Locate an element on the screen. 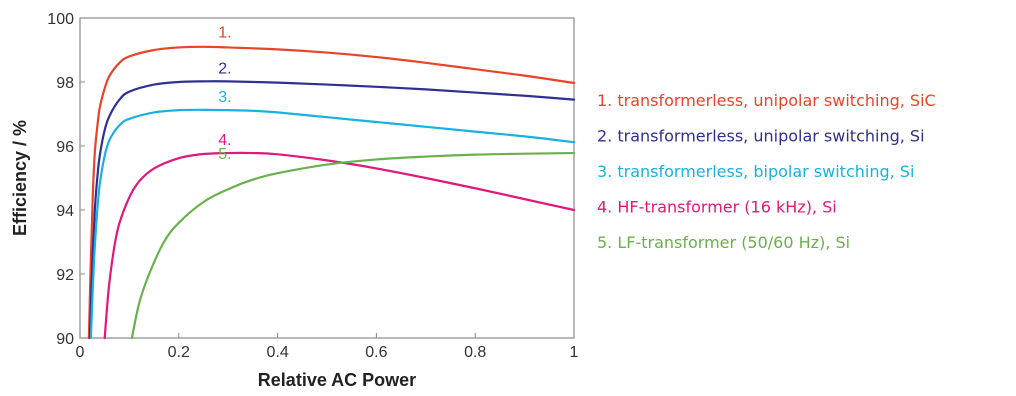 The height and width of the screenshot is (396, 1016). series-3-marker: 3. is located at coordinates (224, 97).